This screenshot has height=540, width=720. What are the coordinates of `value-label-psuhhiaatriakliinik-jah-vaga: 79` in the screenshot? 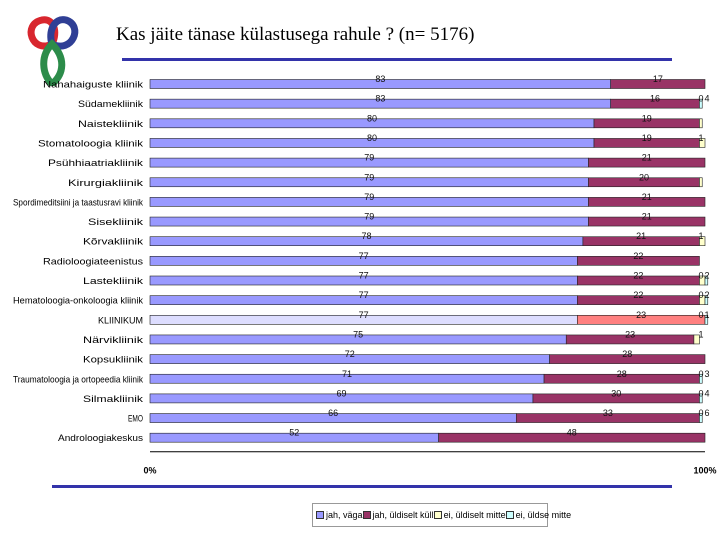 It's located at (369, 158).